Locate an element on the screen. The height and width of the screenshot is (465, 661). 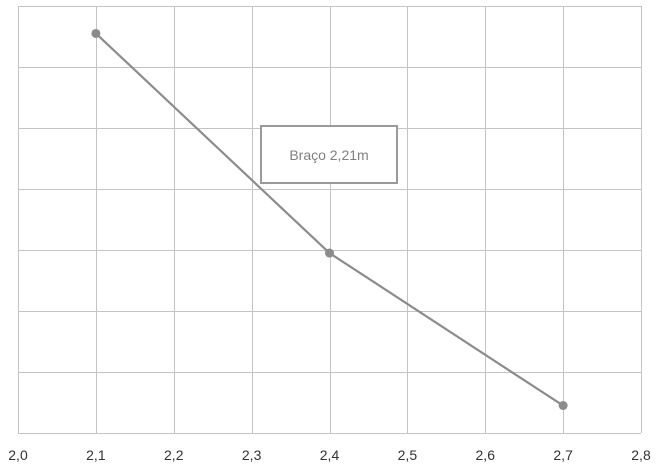
x-tick-label-5: 2,5 is located at coordinates (408, 455).